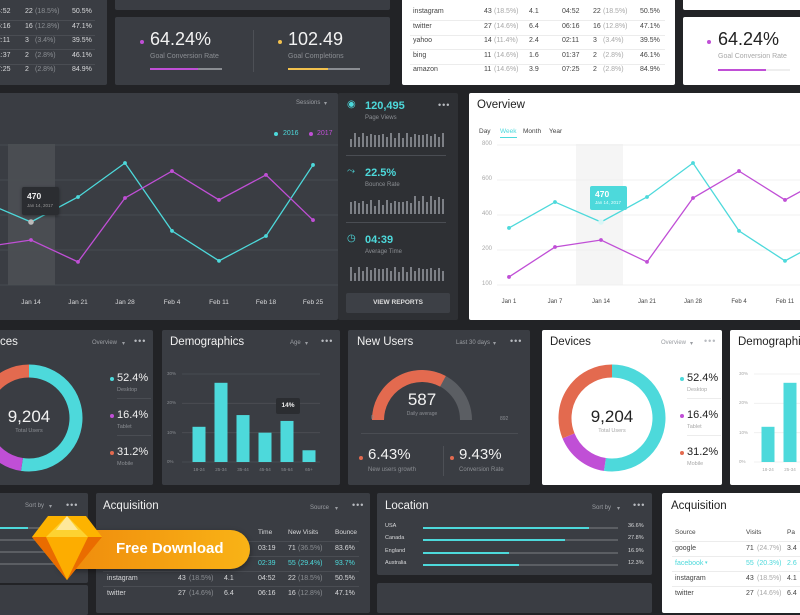 Image resolution: width=800 pixels, height=615 pixels. What do you see at coordinates (534, 40) in the screenshot?
I see `table-cell: 2.4` at bounding box center [534, 40].